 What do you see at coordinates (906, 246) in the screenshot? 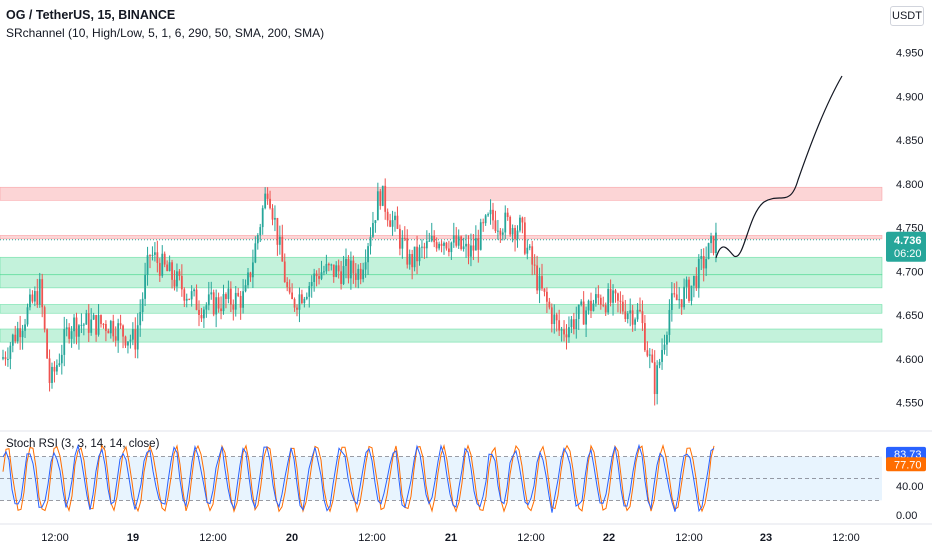
I see `last-price-badge` at bounding box center [906, 246].